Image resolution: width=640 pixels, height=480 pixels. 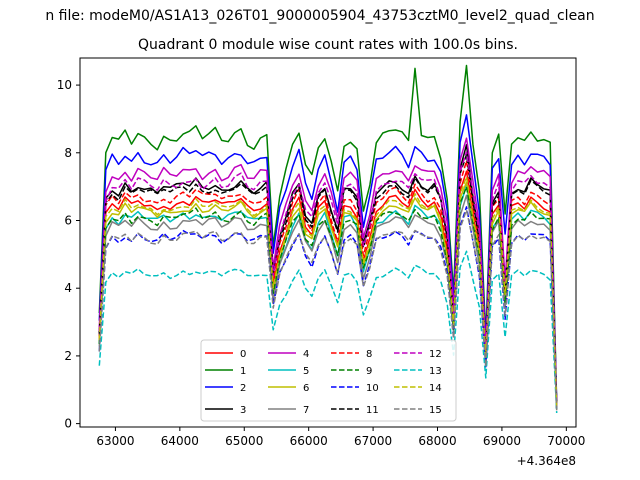 I want to click on x-axis: 63000 64000 65000 66000 67000 68000 69000 70000, so click(x=340, y=437).